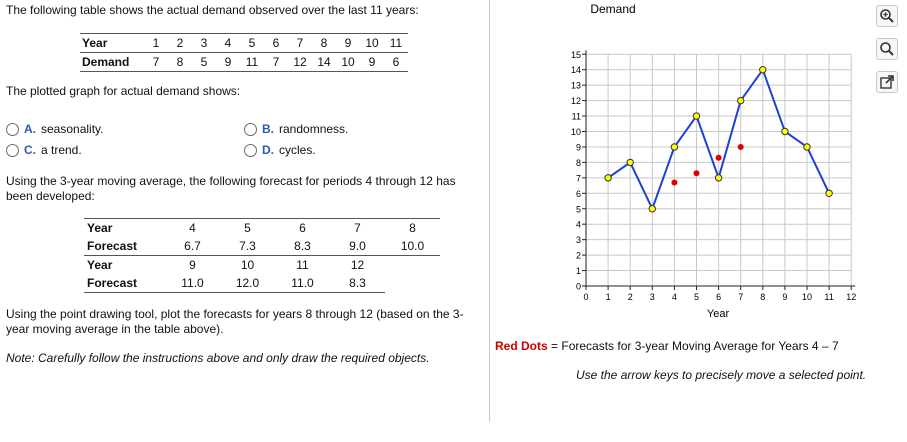 The image size is (907, 442). I want to click on y-tick-label: 6, so click(578, 194).